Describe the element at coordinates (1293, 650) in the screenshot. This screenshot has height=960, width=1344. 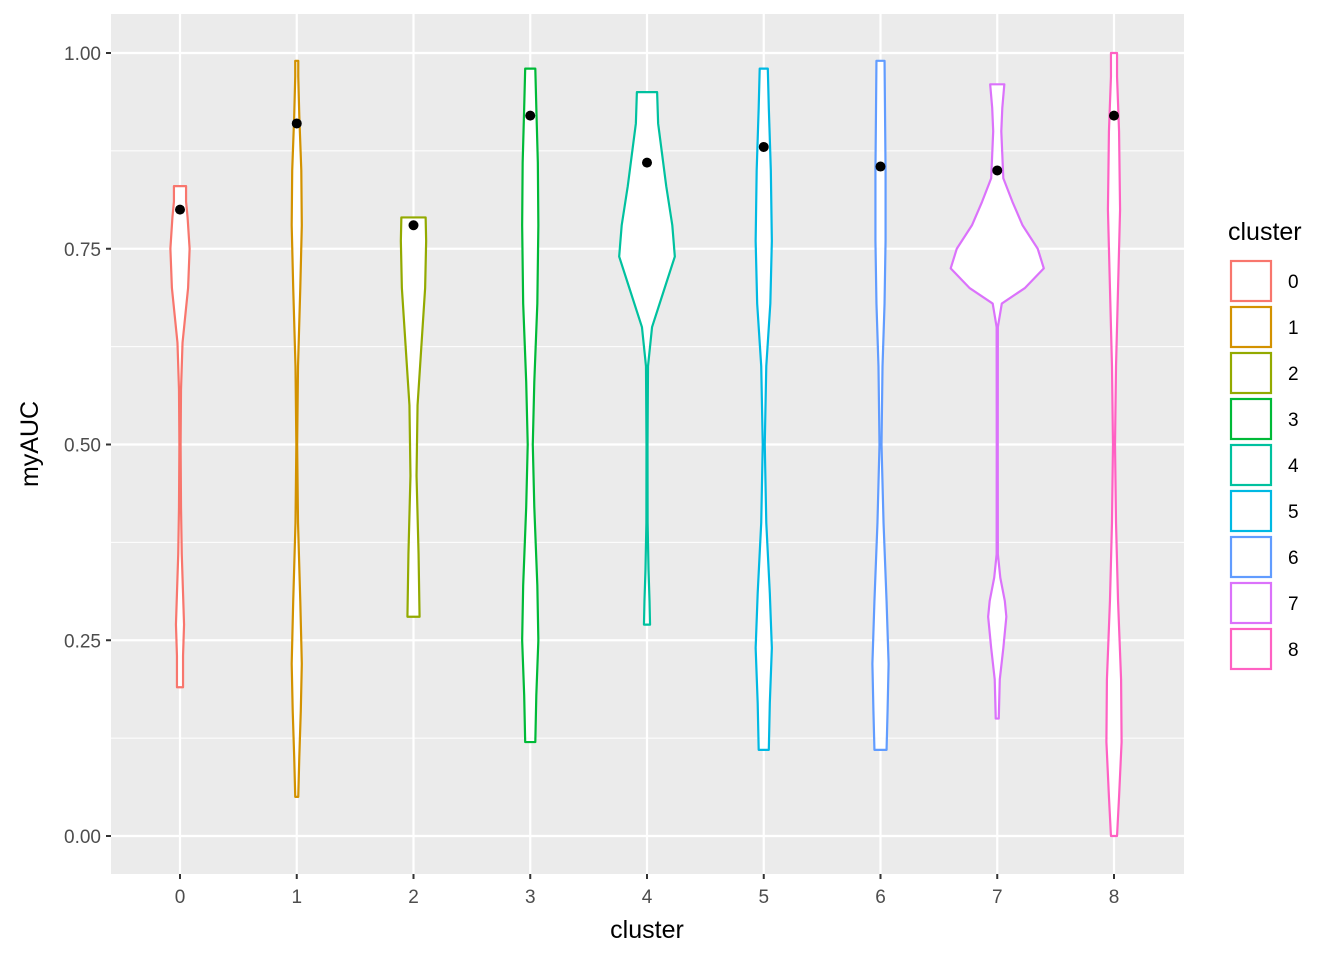
I see `legend-label-8: 8` at that location.